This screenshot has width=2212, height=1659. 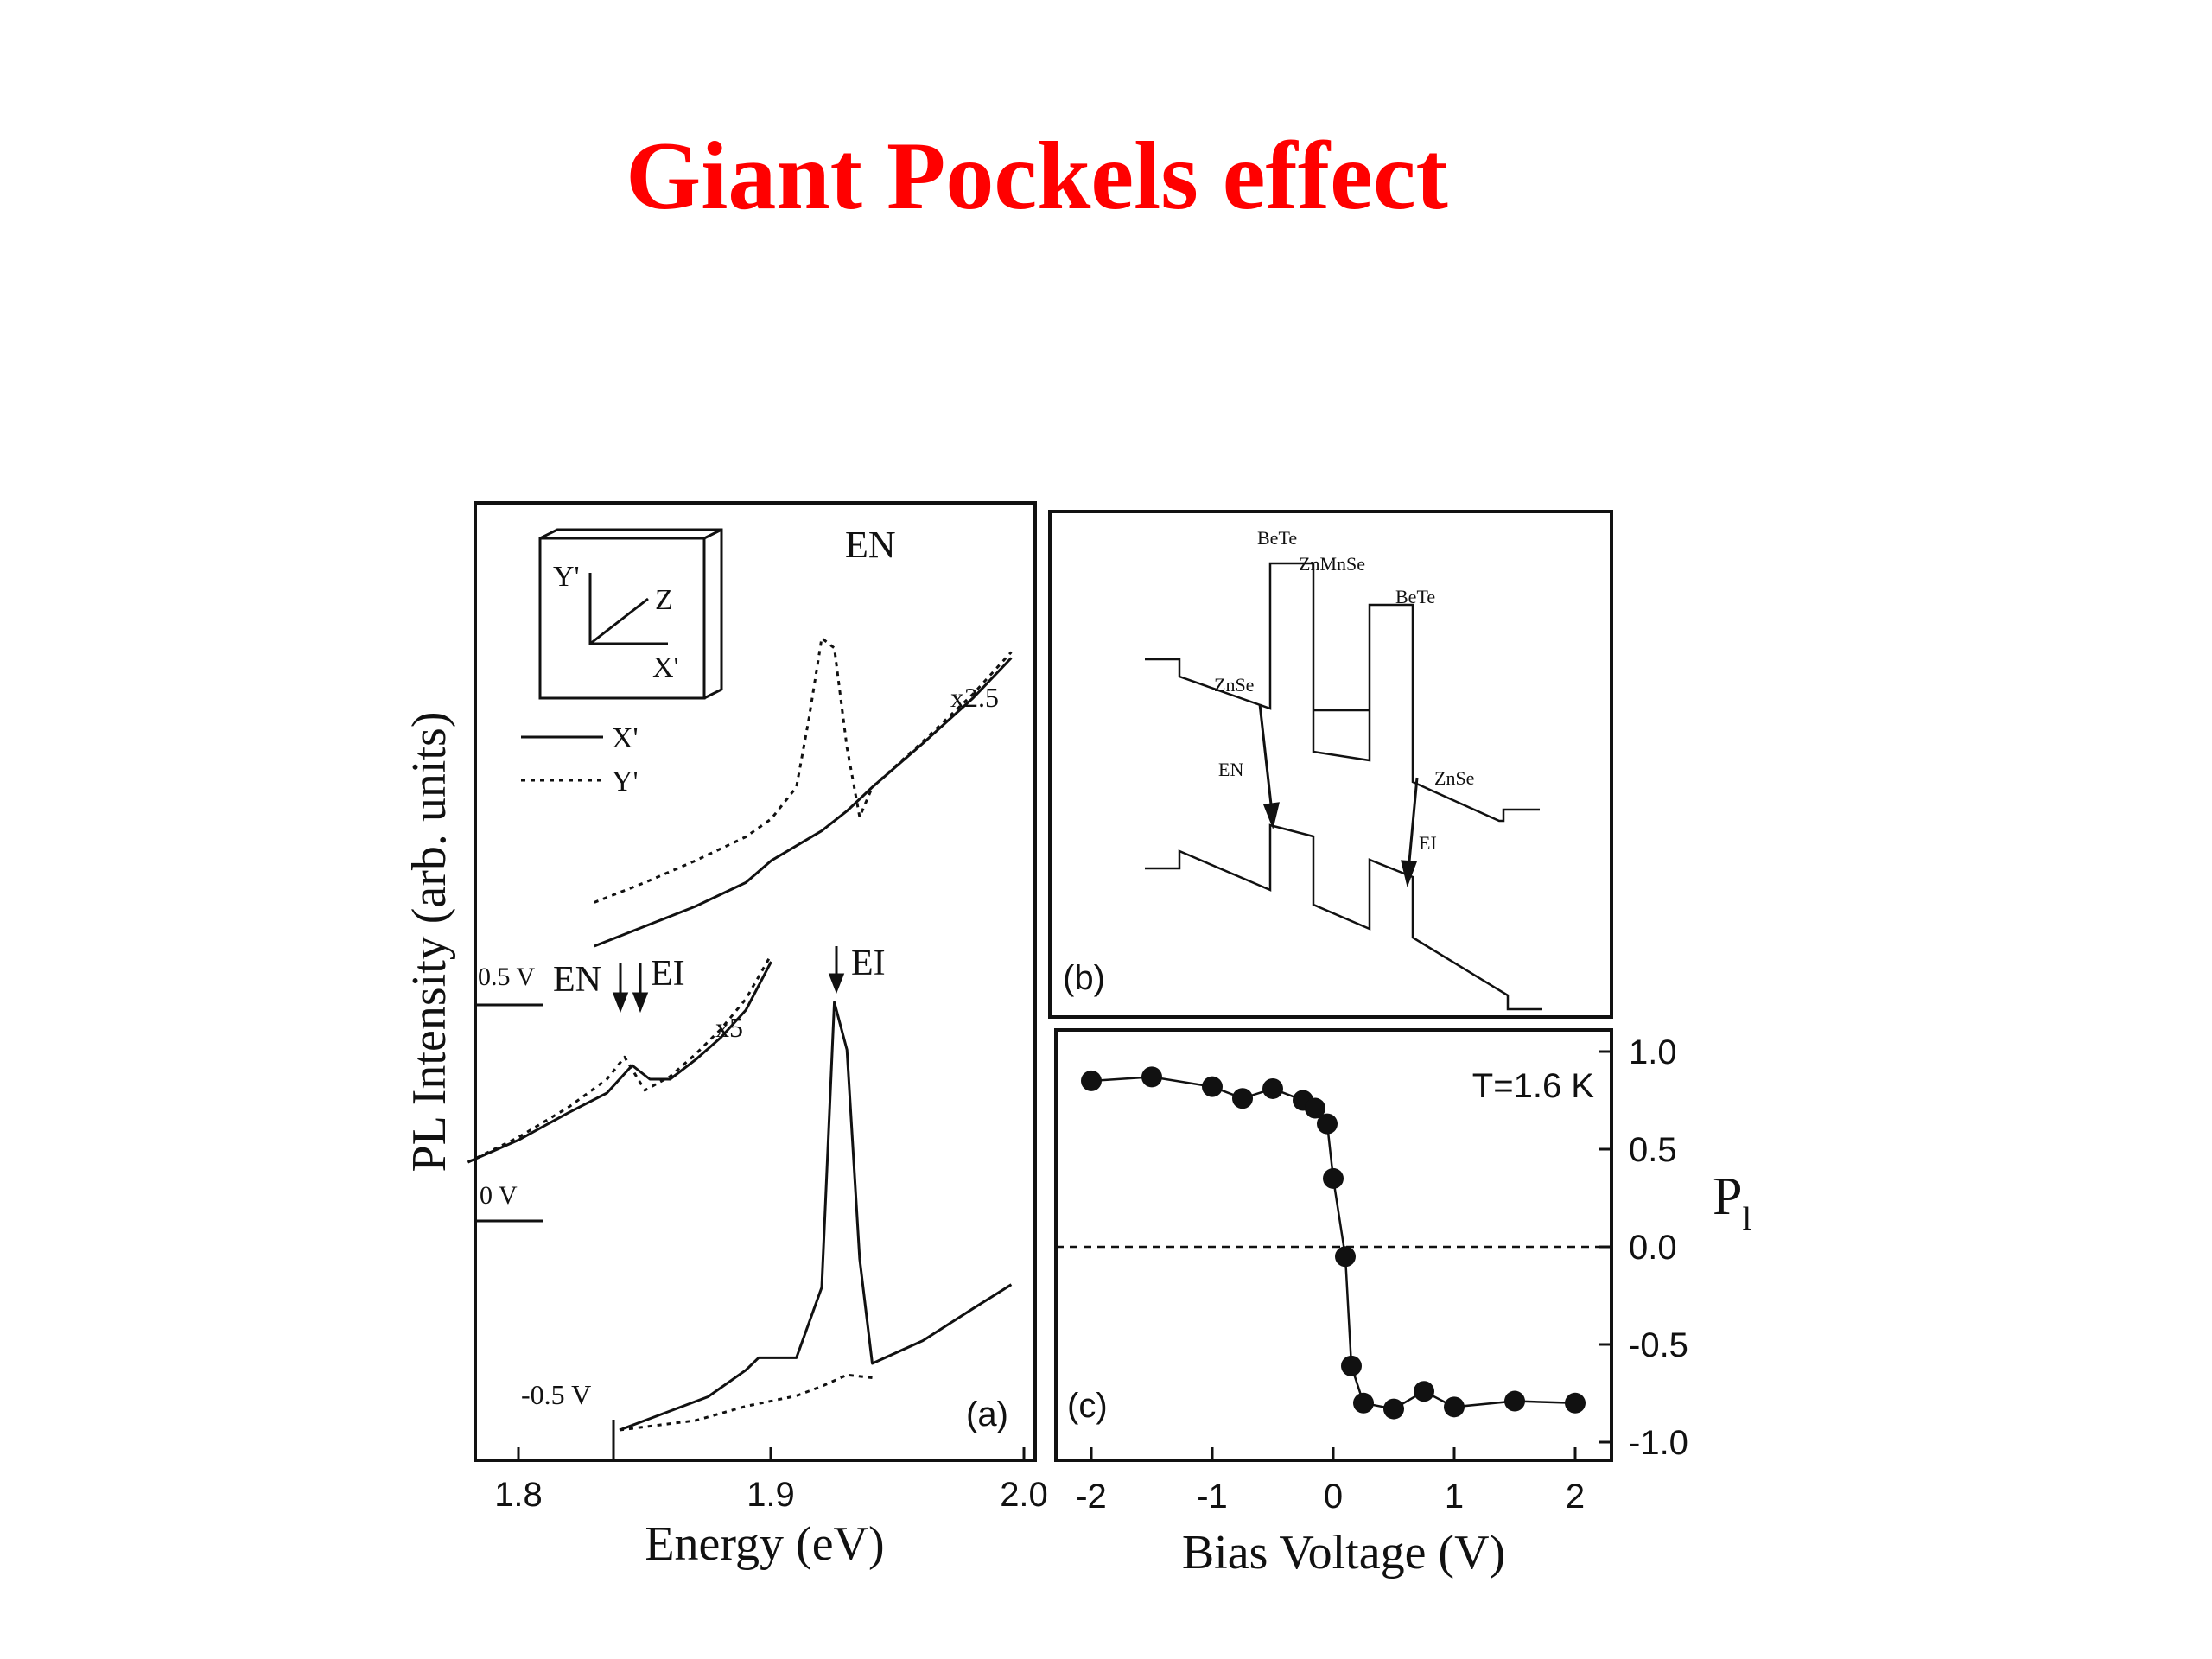 I want to click on y-tick-label-c: 0.5, so click(x=1653, y=1150).